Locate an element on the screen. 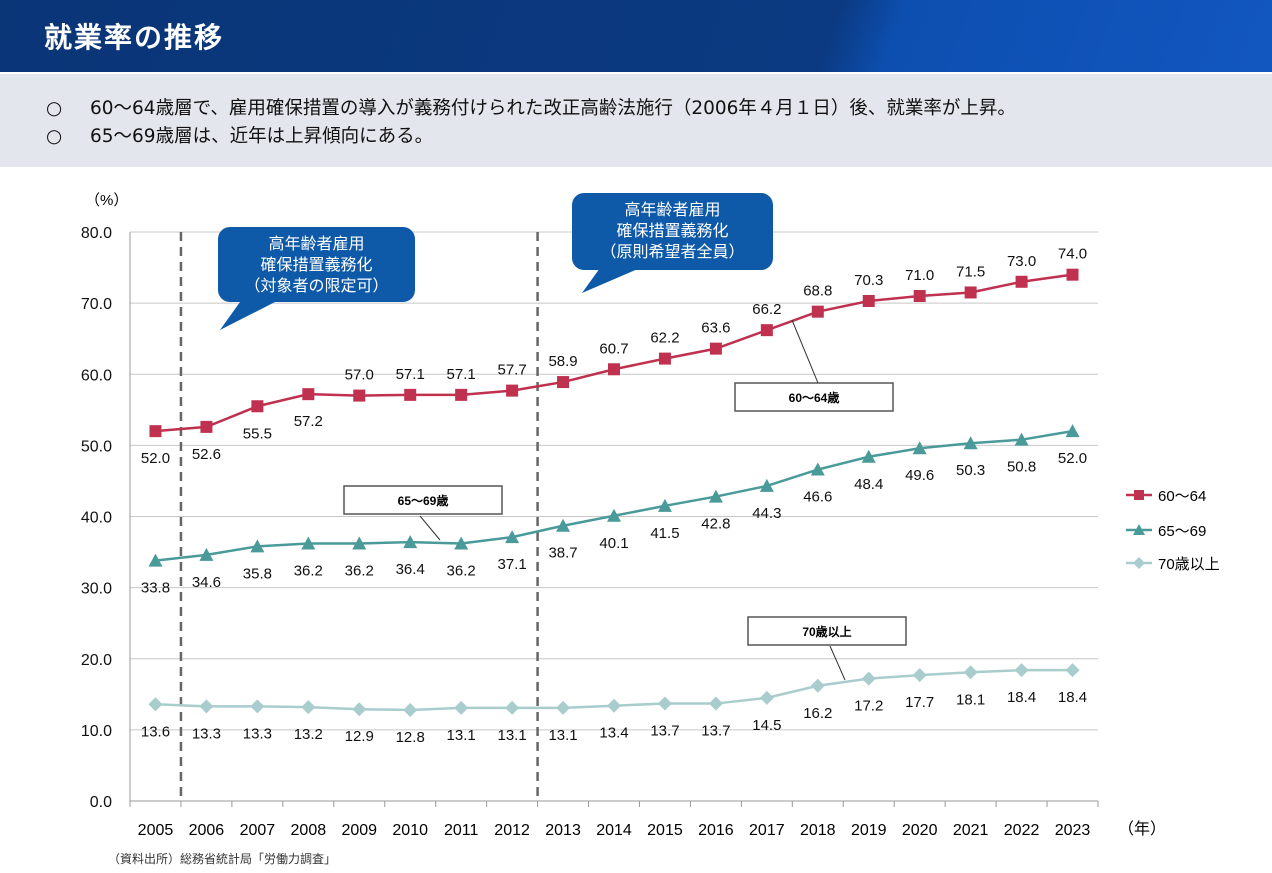 This screenshot has width=1272, height=873. data-label: 52.6 is located at coordinates (206, 454).